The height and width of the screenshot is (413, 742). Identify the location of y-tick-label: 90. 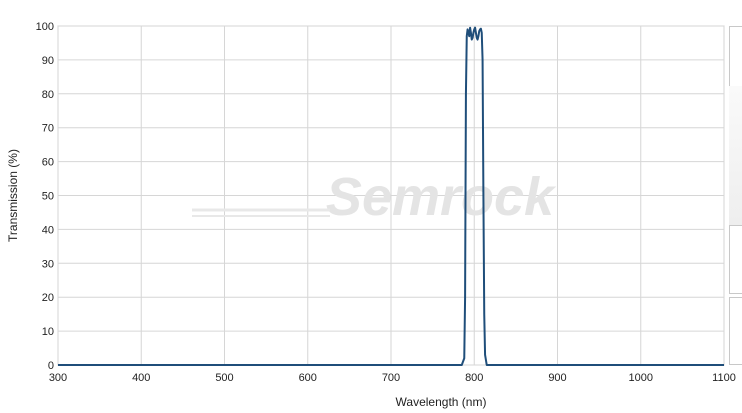
(48, 61).